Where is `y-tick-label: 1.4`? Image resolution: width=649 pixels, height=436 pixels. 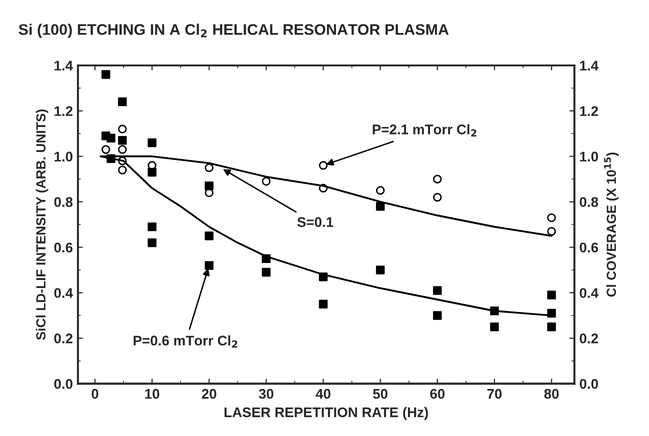 y-tick-label: 1.4 is located at coordinates (63, 65).